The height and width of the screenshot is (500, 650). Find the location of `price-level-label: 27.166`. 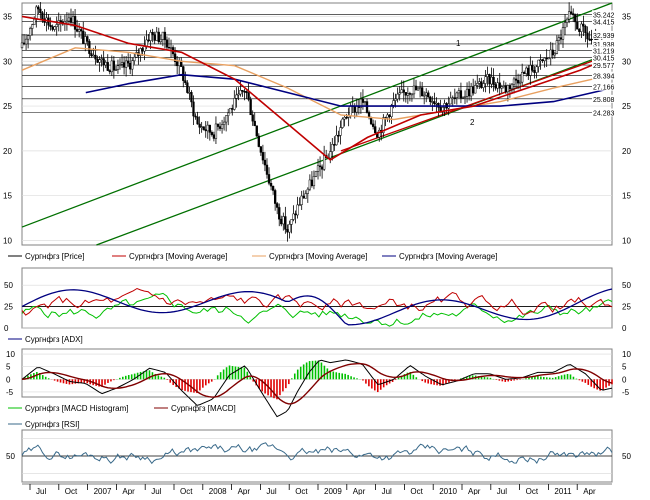

price-level-label: 27.166 is located at coordinates (604, 88).